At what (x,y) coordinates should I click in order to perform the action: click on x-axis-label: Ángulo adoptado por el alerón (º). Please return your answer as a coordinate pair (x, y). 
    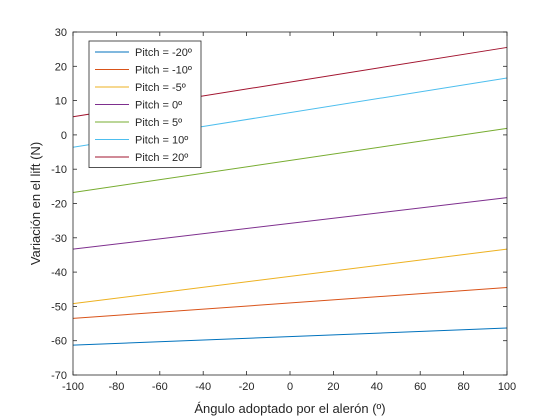
    Looking at the image, I should click on (289, 408).